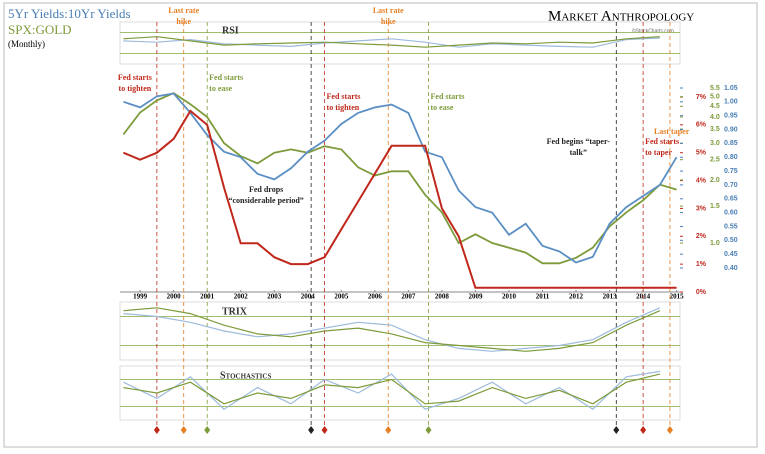 This screenshot has height=454, width=765. What do you see at coordinates (715, 243) in the screenshot?
I see `y3ticks-label: 1.0` at bounding box center [715, 243].